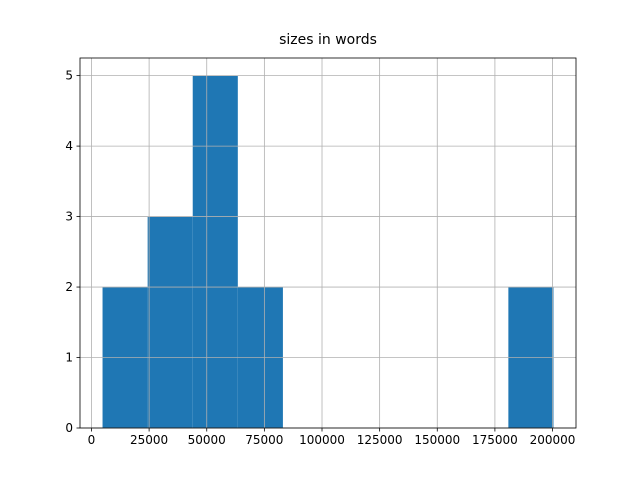  I want to click on y-tick-label: 3, so click(69, 217).